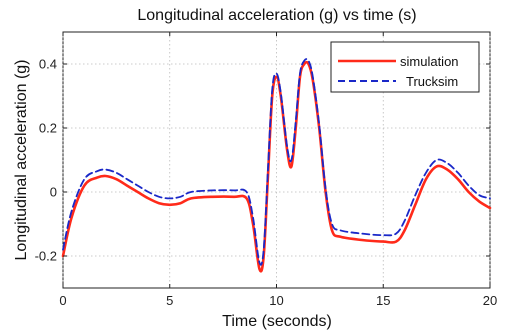  I want to click on y-tick-label: 0.2, so click(48, 128).